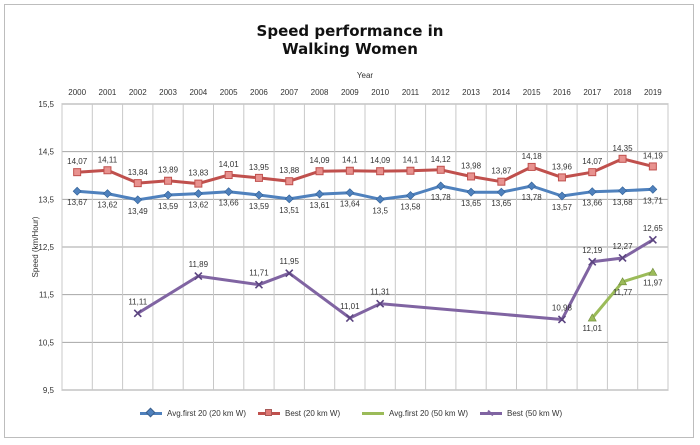 This screenshot has width=700, height=445. Describe the element at coordinates (441, 159) in the screenshot. I see `series-1-data-label: 14,12` at that location.